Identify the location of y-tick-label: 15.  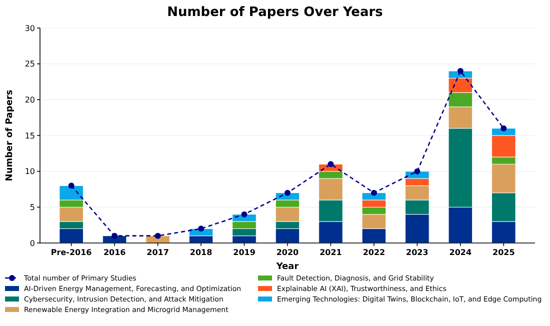
(29, 135).